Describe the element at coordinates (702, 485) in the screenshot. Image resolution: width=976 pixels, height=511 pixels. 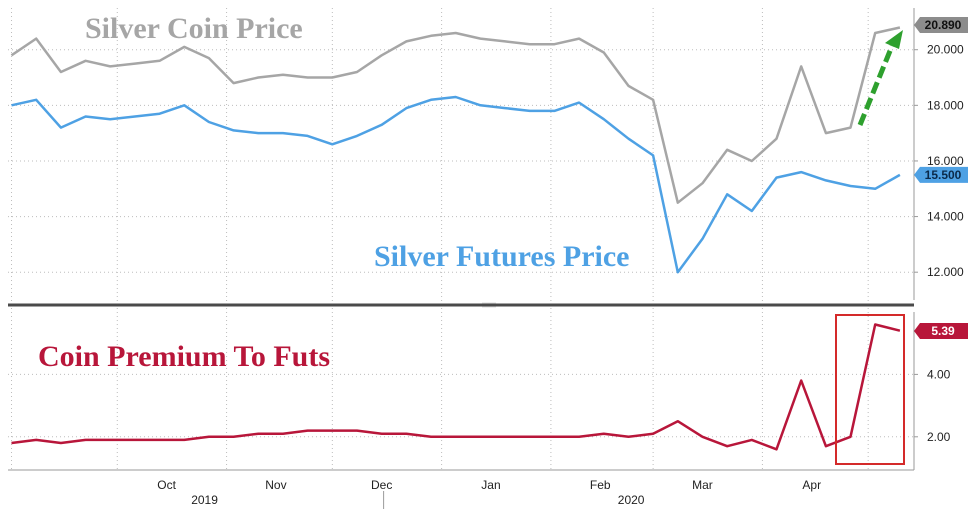
I see `x-tick-label: Mar` at that location.